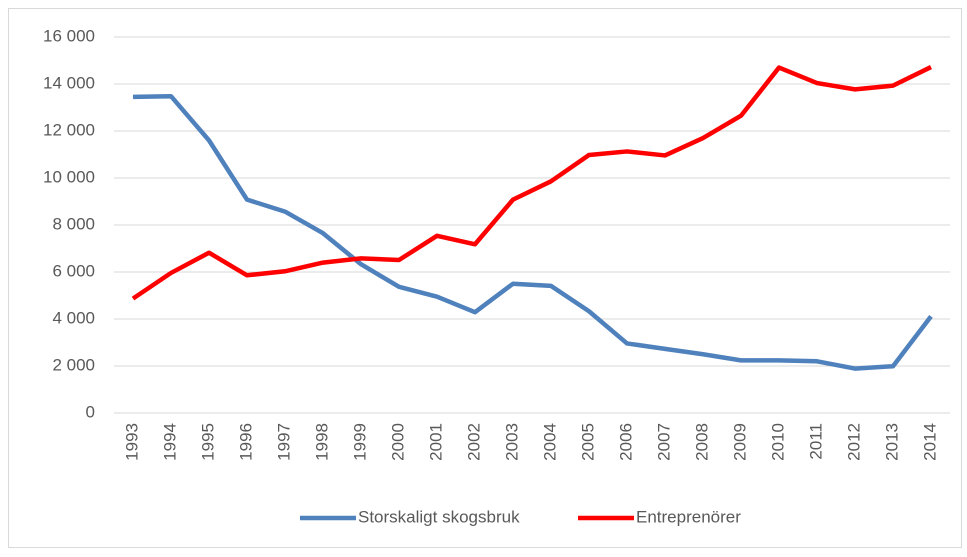  What do you see at coordinates (511, 442) in the screenshot?
I see `x-tick-label: 2003` at bounding box center [511, 442].